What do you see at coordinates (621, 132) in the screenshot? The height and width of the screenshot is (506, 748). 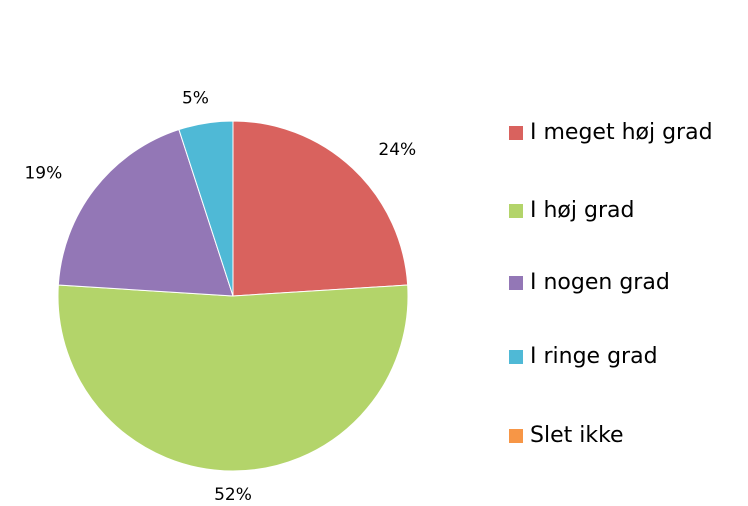 I see `legend-label: I meget høj grad` at bounding box center [621, 132].